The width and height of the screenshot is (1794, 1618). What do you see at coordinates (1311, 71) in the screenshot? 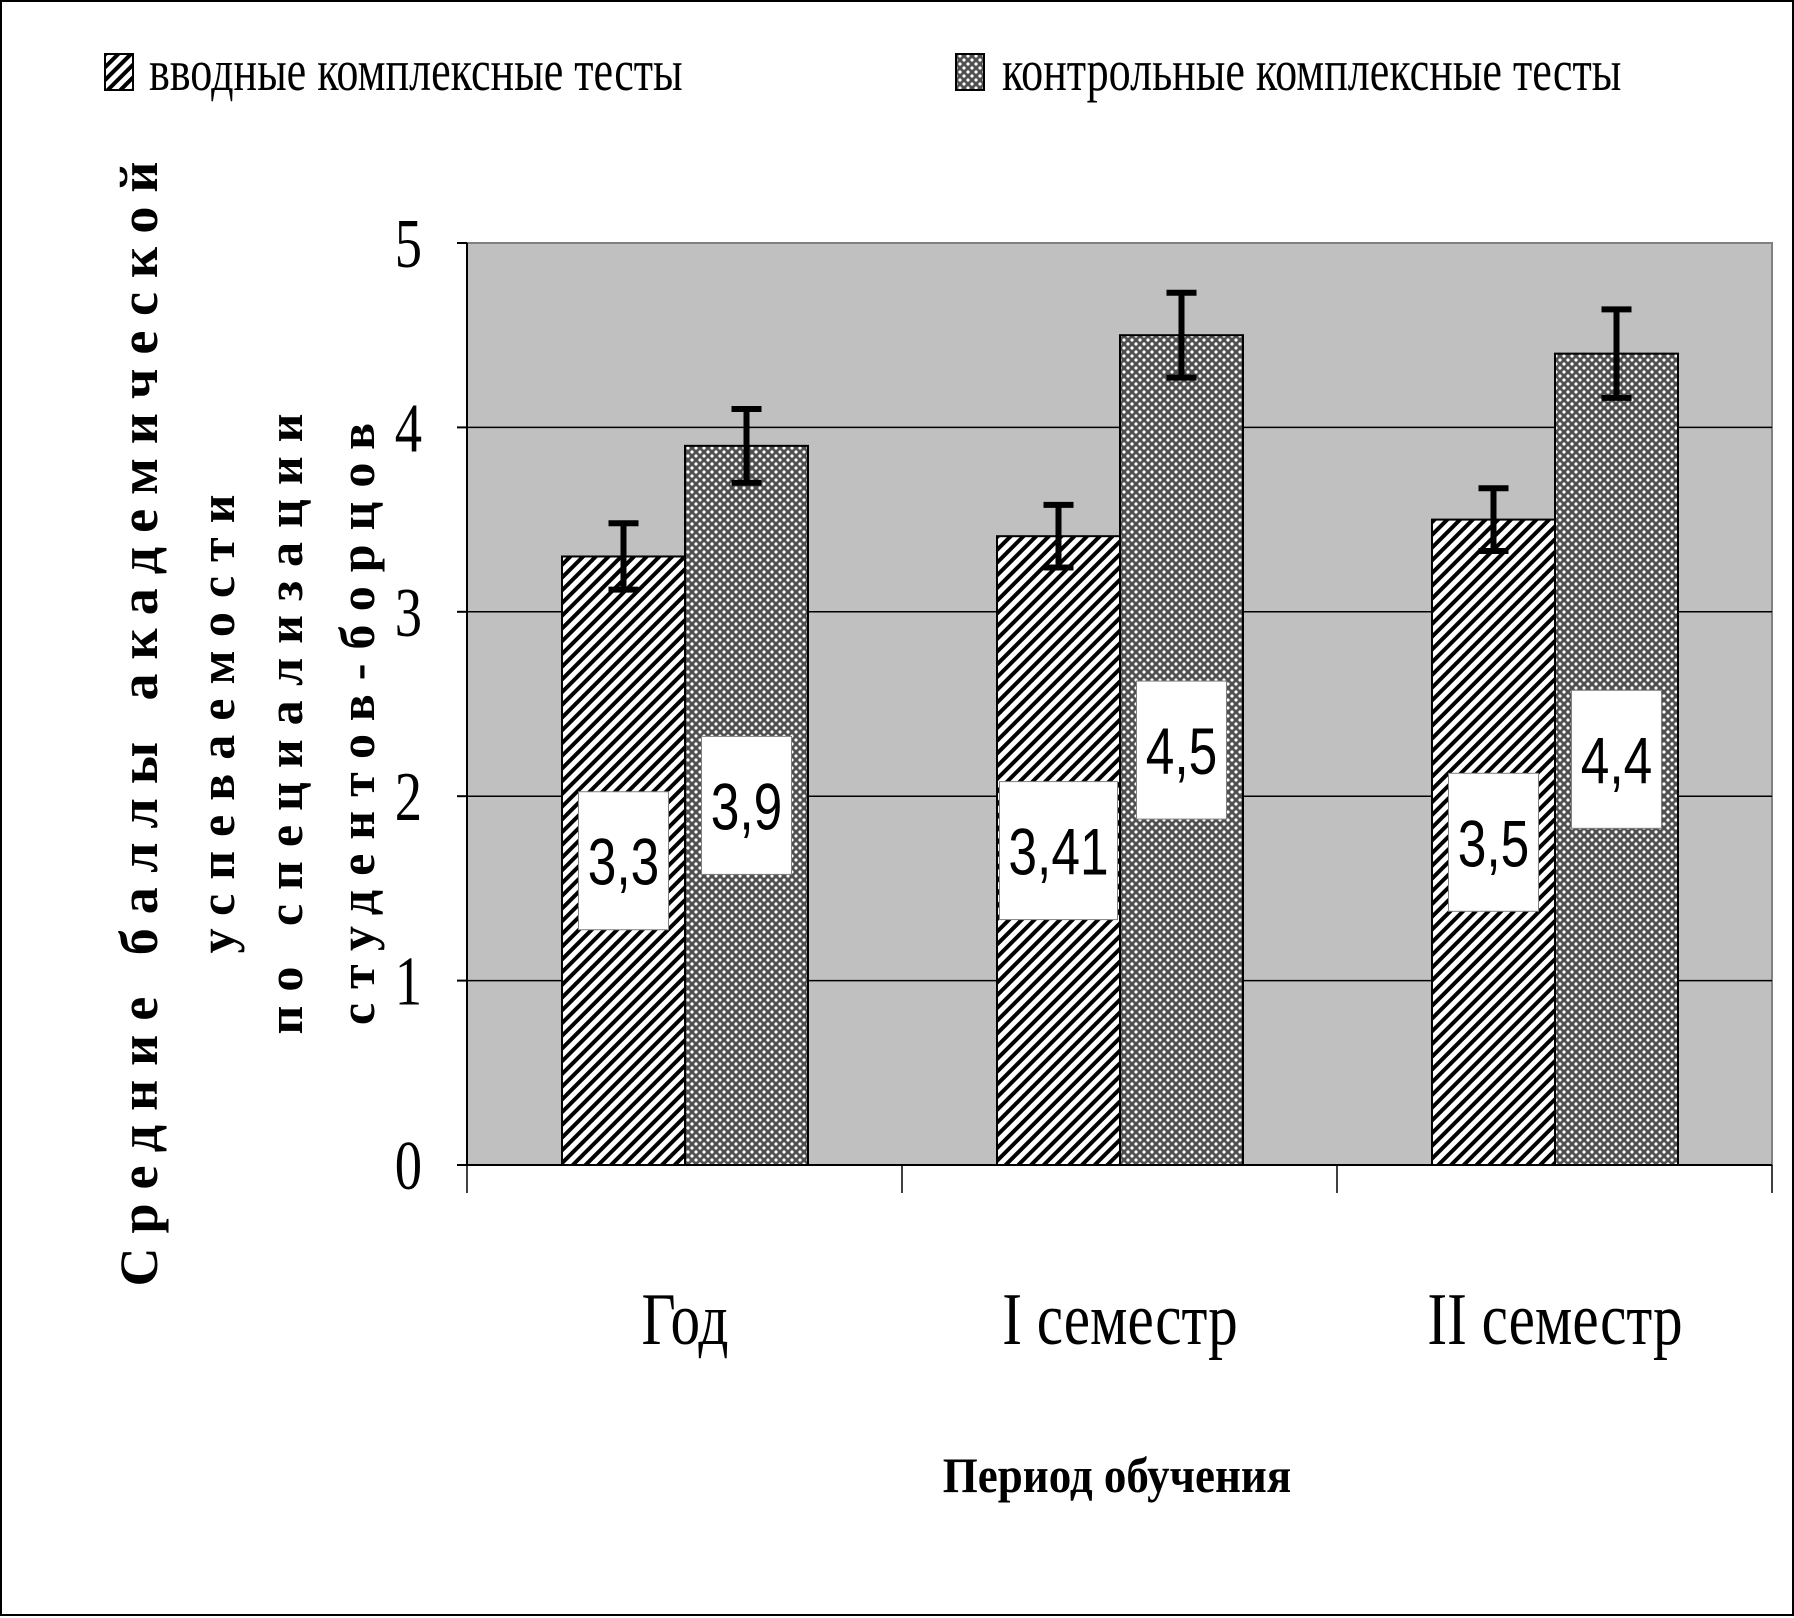
I see `legend-label: контрольные комплексные тесты` at bounding box center [1311, 71].